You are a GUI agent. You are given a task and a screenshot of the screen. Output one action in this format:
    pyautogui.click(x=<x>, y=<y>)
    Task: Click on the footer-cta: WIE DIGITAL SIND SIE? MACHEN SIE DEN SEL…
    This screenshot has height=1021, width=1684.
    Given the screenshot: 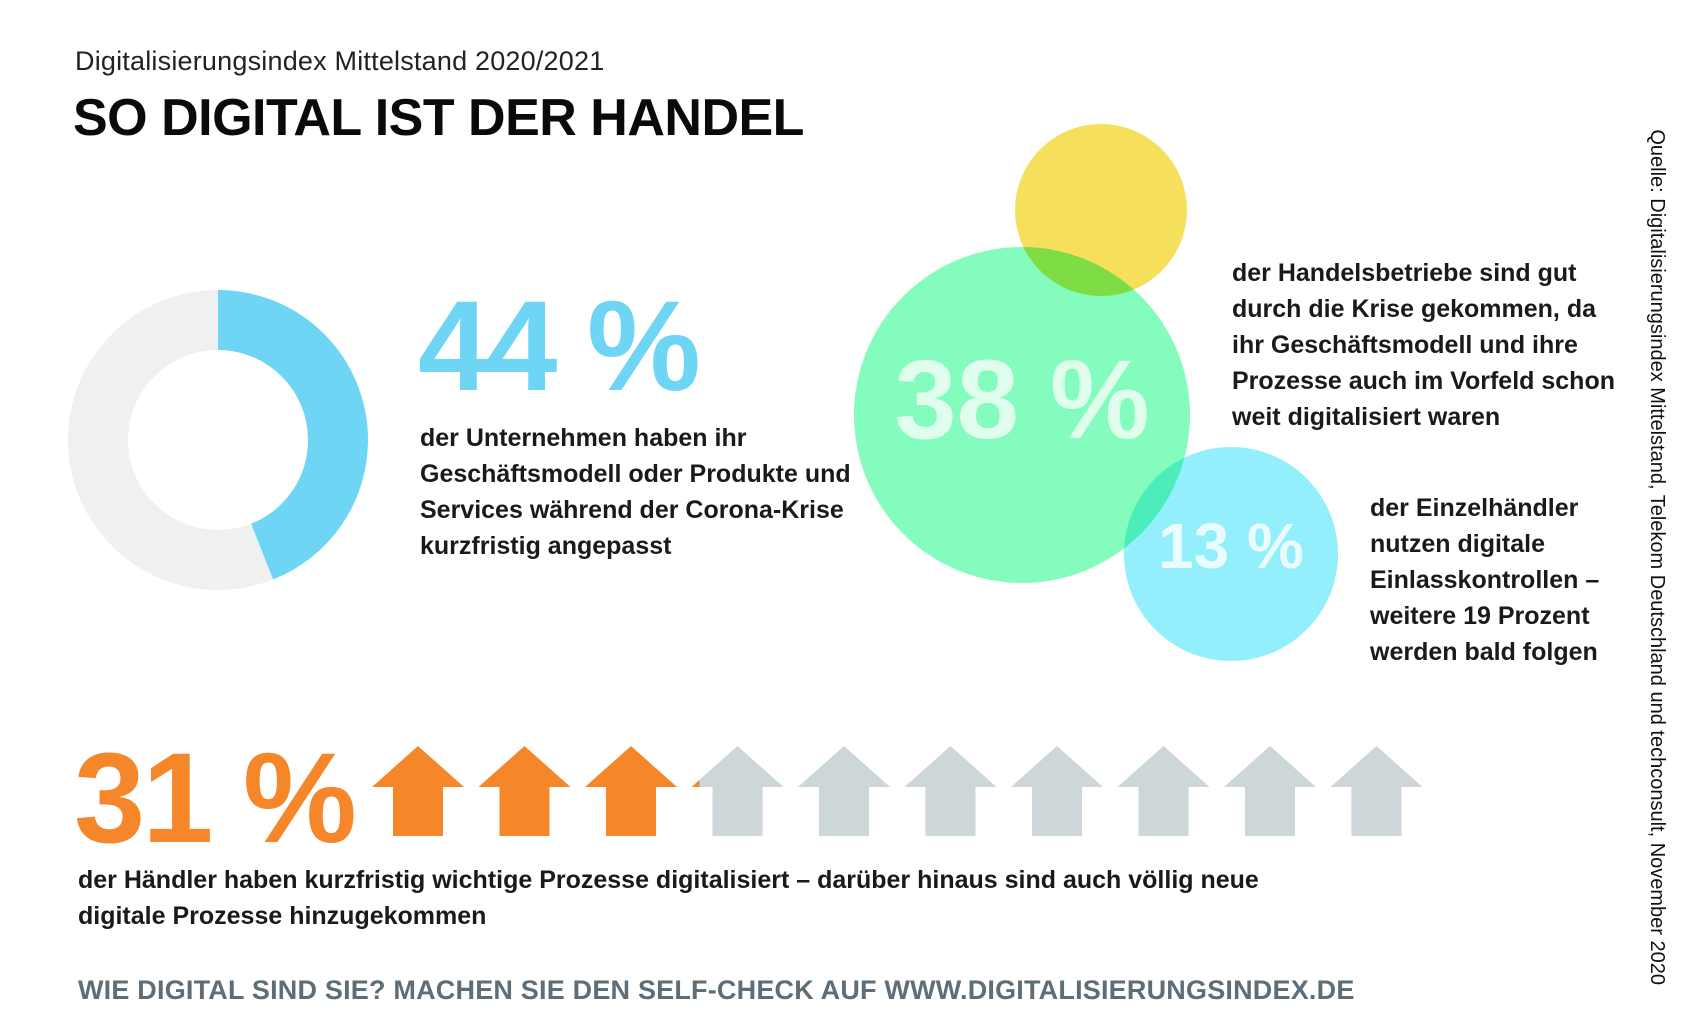 What is the action you would take?
    pyautogui.click(x=716, y=990)
    